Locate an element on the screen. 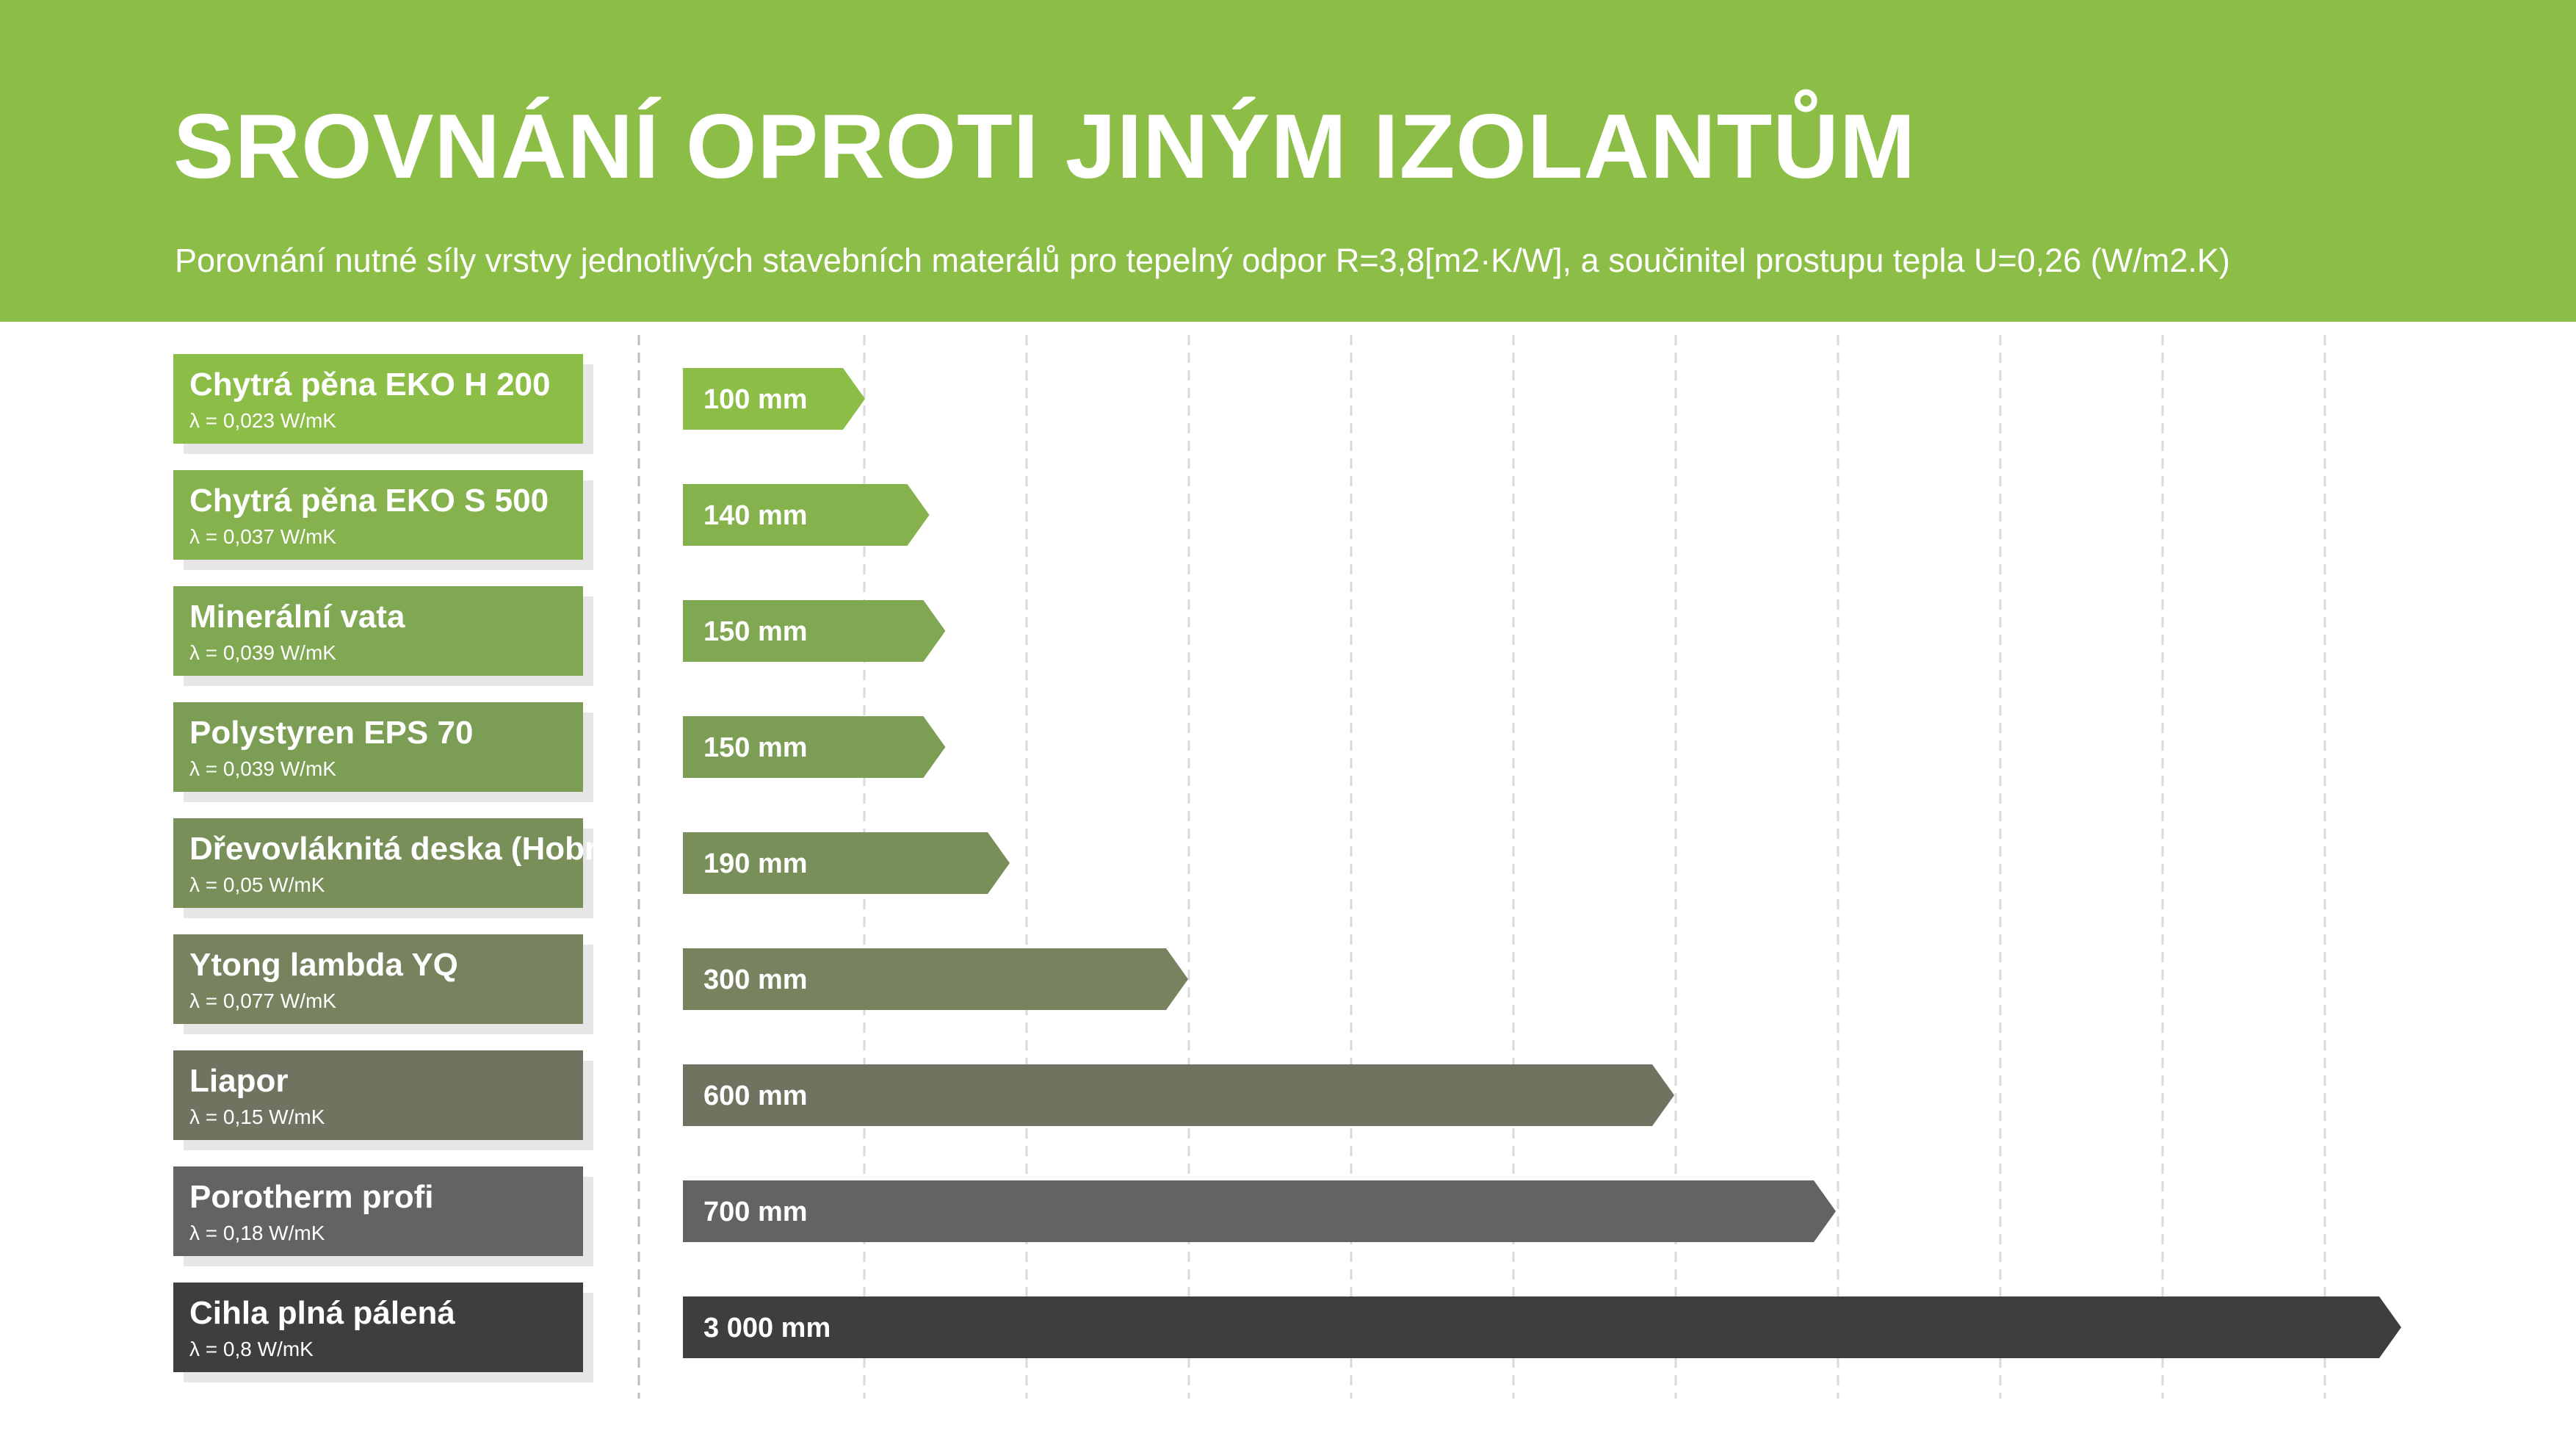  page-title: SROVNÁNÍ OPROTI JINÝM IZOLANTŮM is located at coordinates (1045, 147).